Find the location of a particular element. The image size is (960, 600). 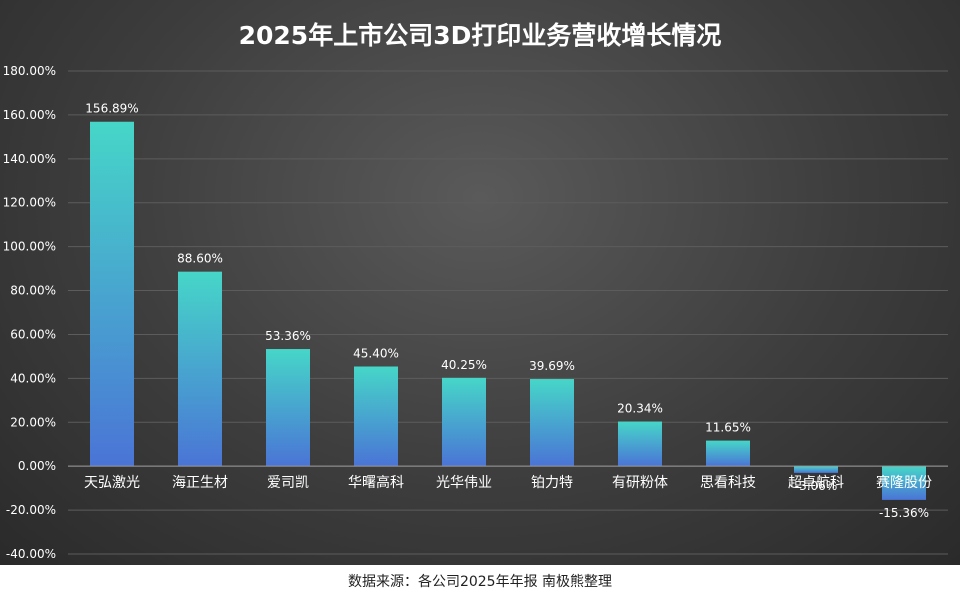

chart-title: 2025年上市公司3D打印业务营收增长情况 is located at coordinates (480, 35).